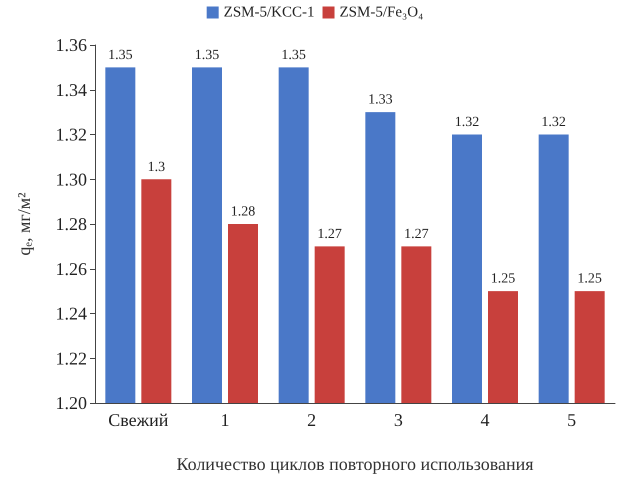 This screenshot has width=630, height=488. Describe the element at coordinates (225, 420) in the screenshot. I see `x-tick-label: 1` at that location.